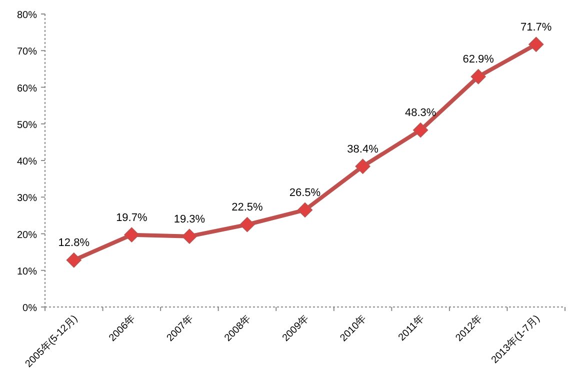 The width and height of the screenshot is (576, 391). I want to click on y-tick-label: 70%, so click(27, 52).